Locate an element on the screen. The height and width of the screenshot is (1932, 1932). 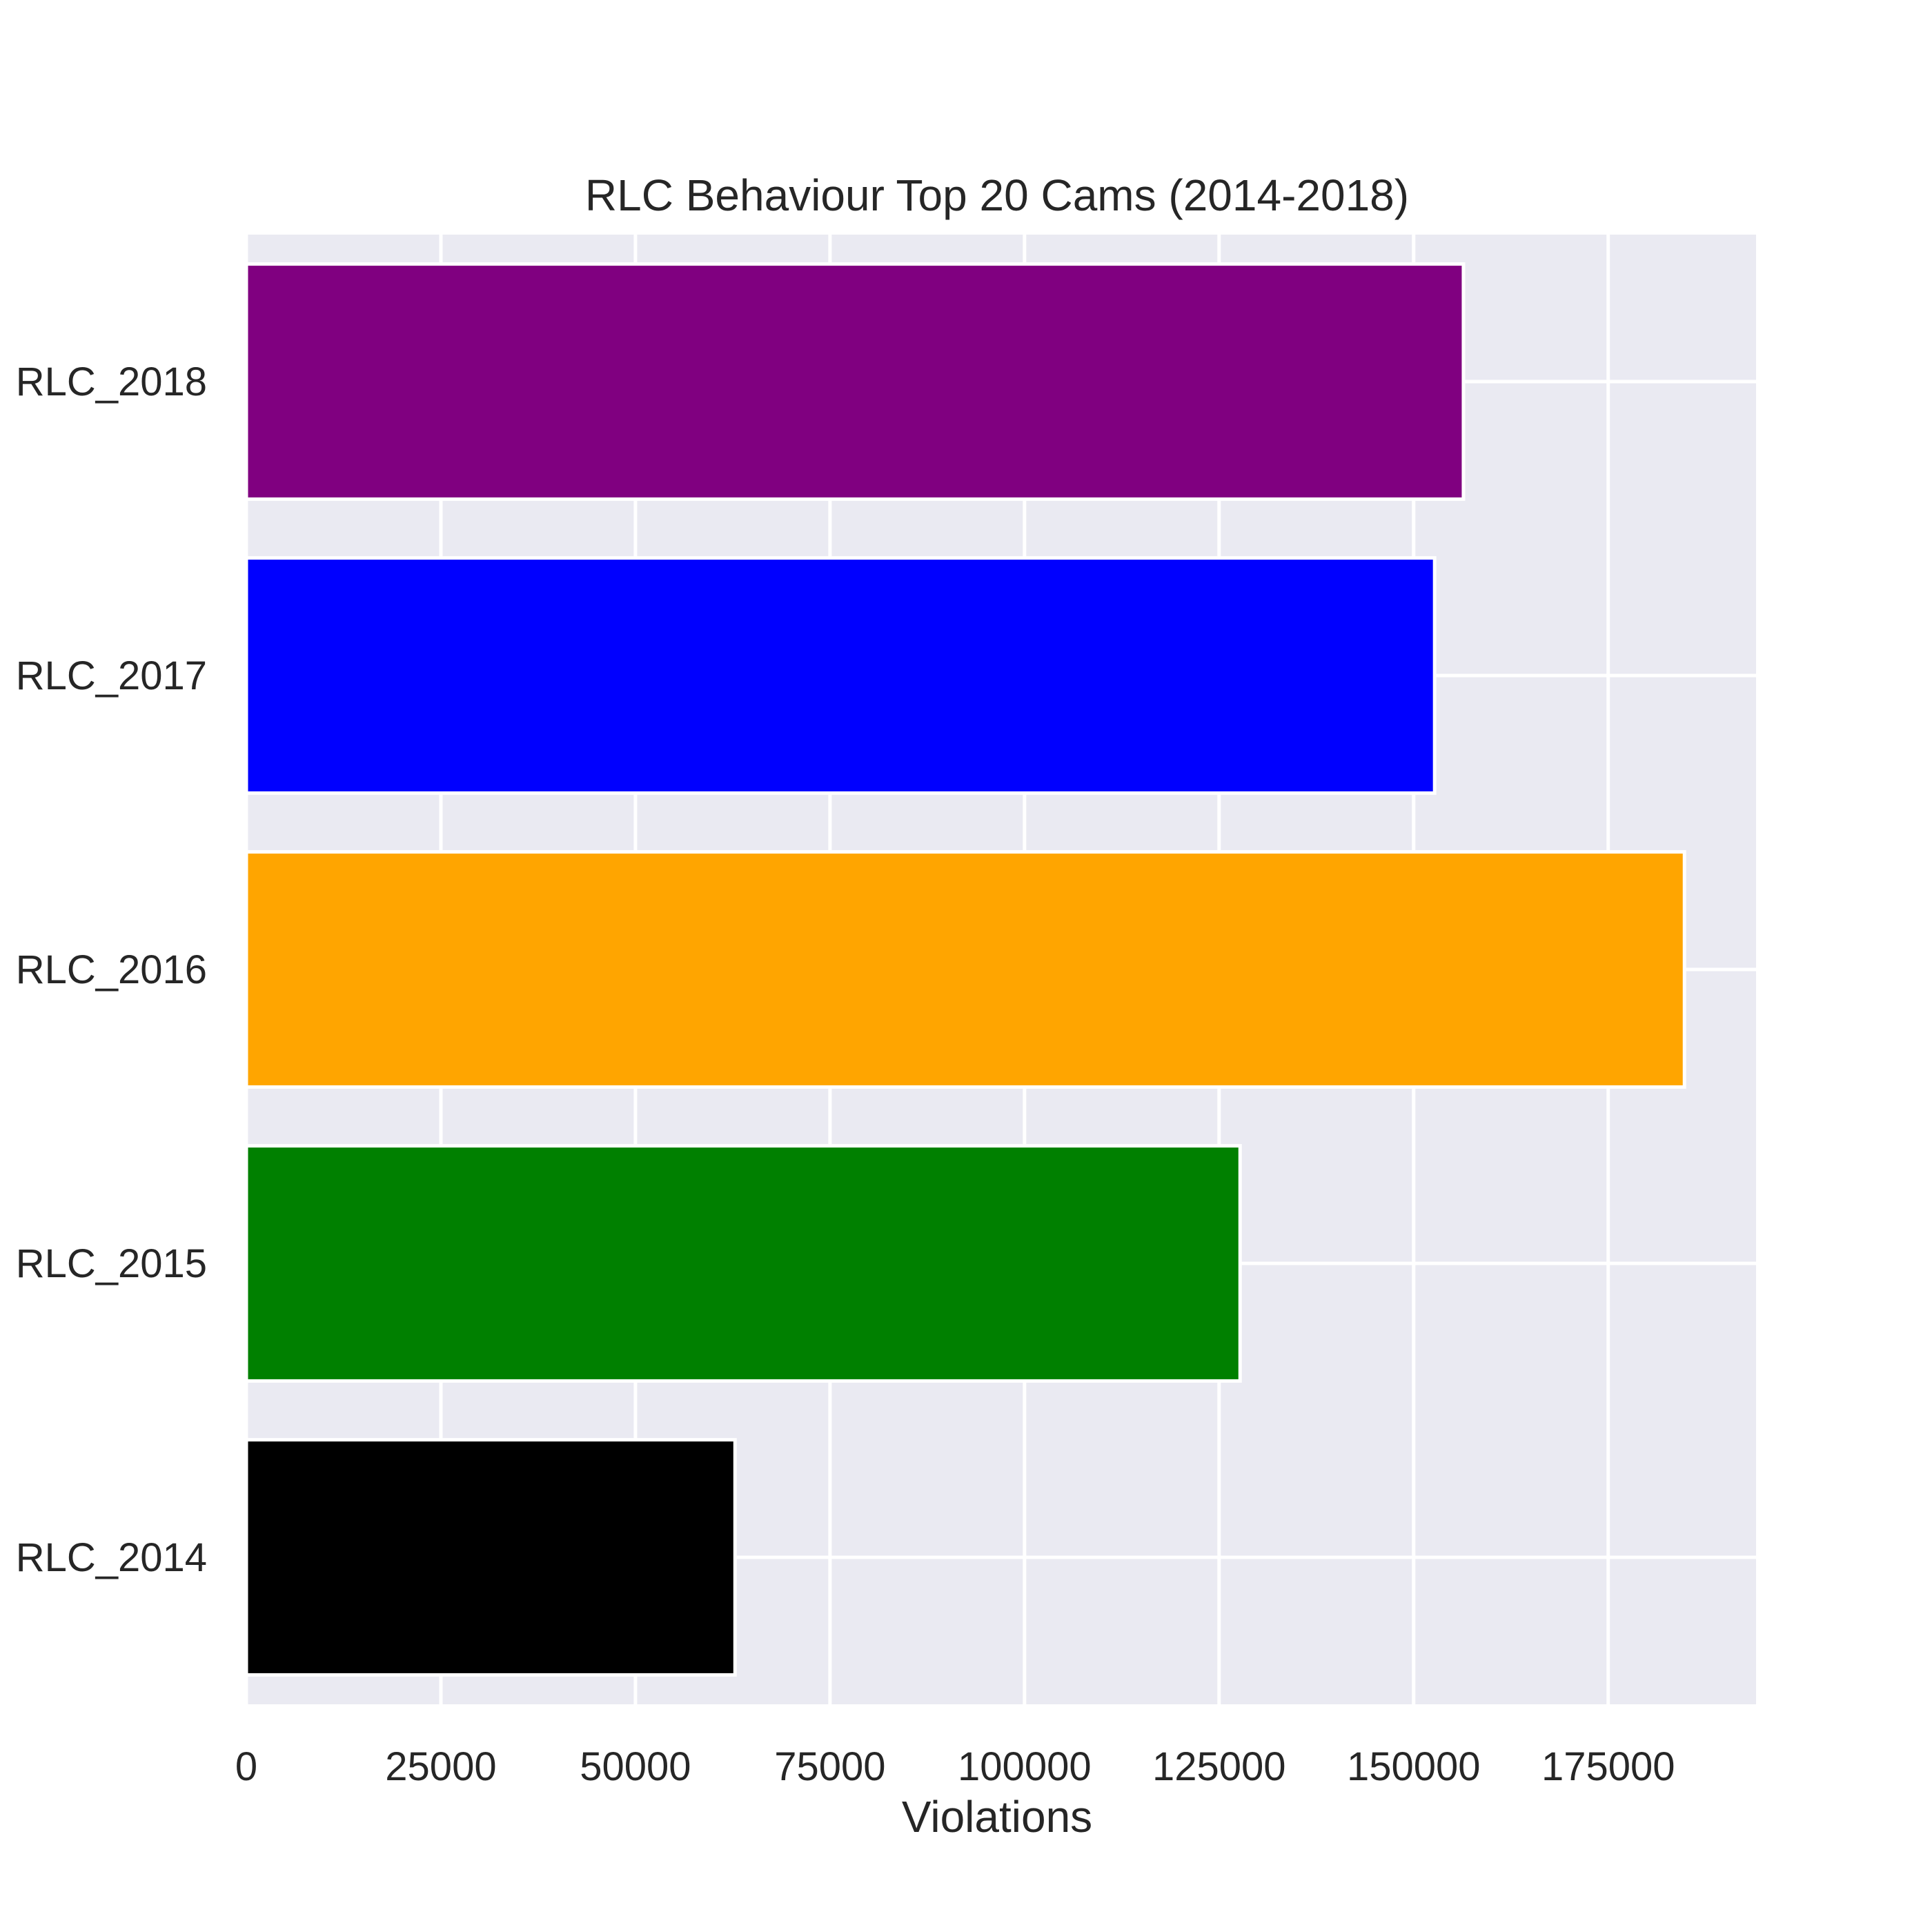
x-tick-label: 150000 is located at coordinates (1414, 1766).